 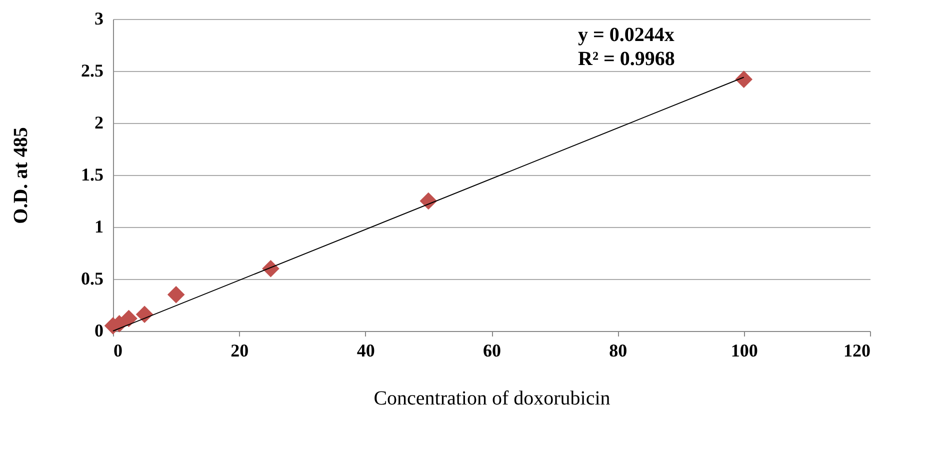 What do you see at coordinates (744, 350) in the screenshot?
I see `x-tick-label: 100` at bounding box center [744, 350].